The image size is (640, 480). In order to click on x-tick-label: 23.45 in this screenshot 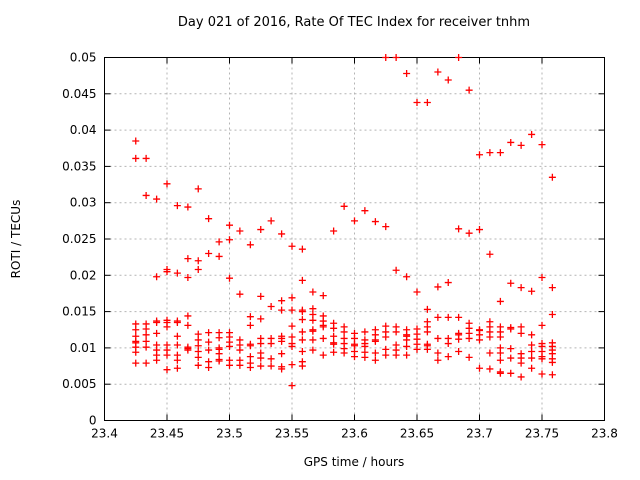, I will do `click(167, 434)`.